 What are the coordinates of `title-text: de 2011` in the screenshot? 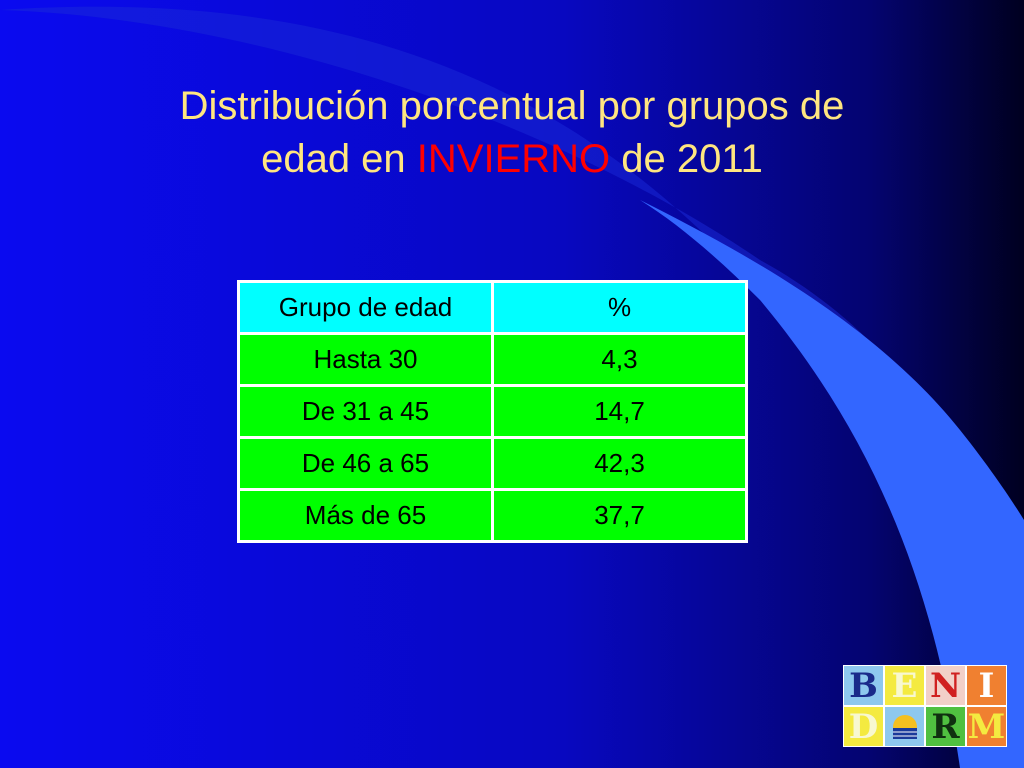 It's located at (692, 159).